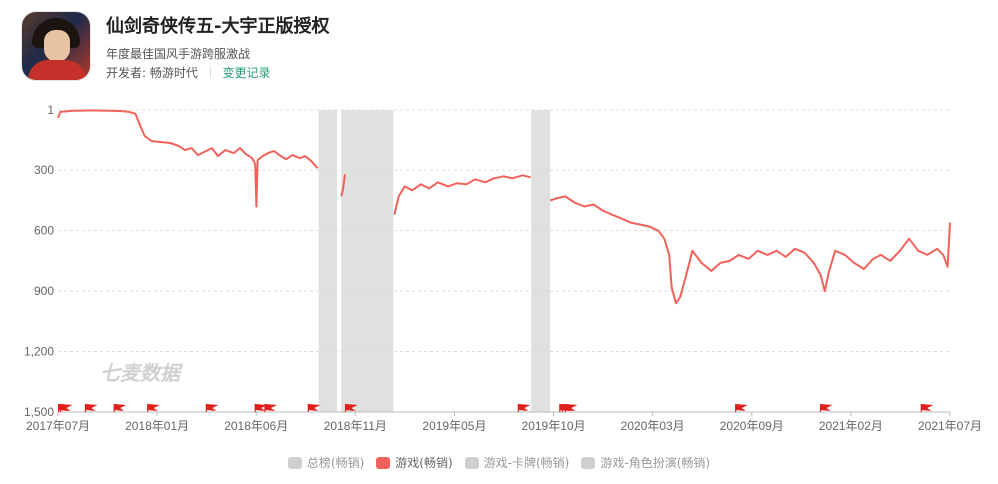 The width and height of the screenshot is (998, 484). What do you see at coordinates (173, 73) in the screenshot?
I see `developer-name: 畅游时代` at bounding box center [173, 73].